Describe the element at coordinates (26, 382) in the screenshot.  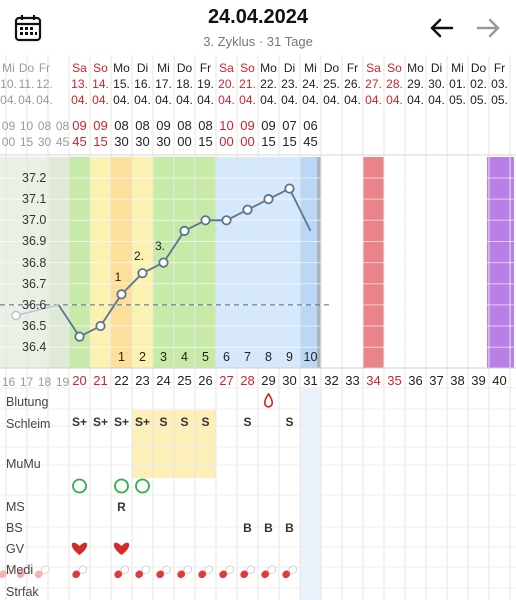
I see `ghost-cycle-day: 17` at that location.